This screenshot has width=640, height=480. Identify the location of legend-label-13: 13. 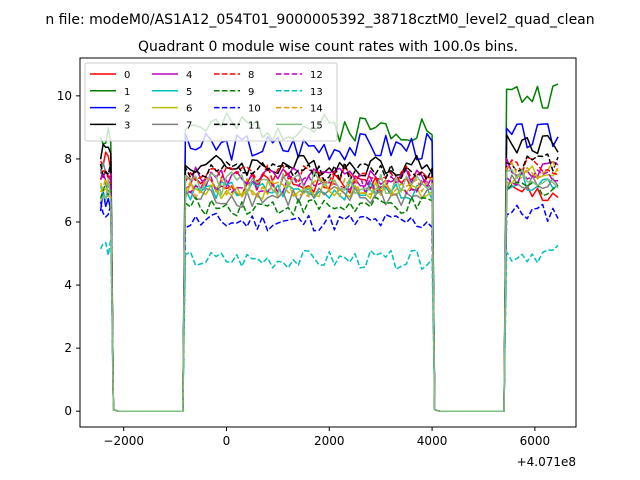
(316, 92).